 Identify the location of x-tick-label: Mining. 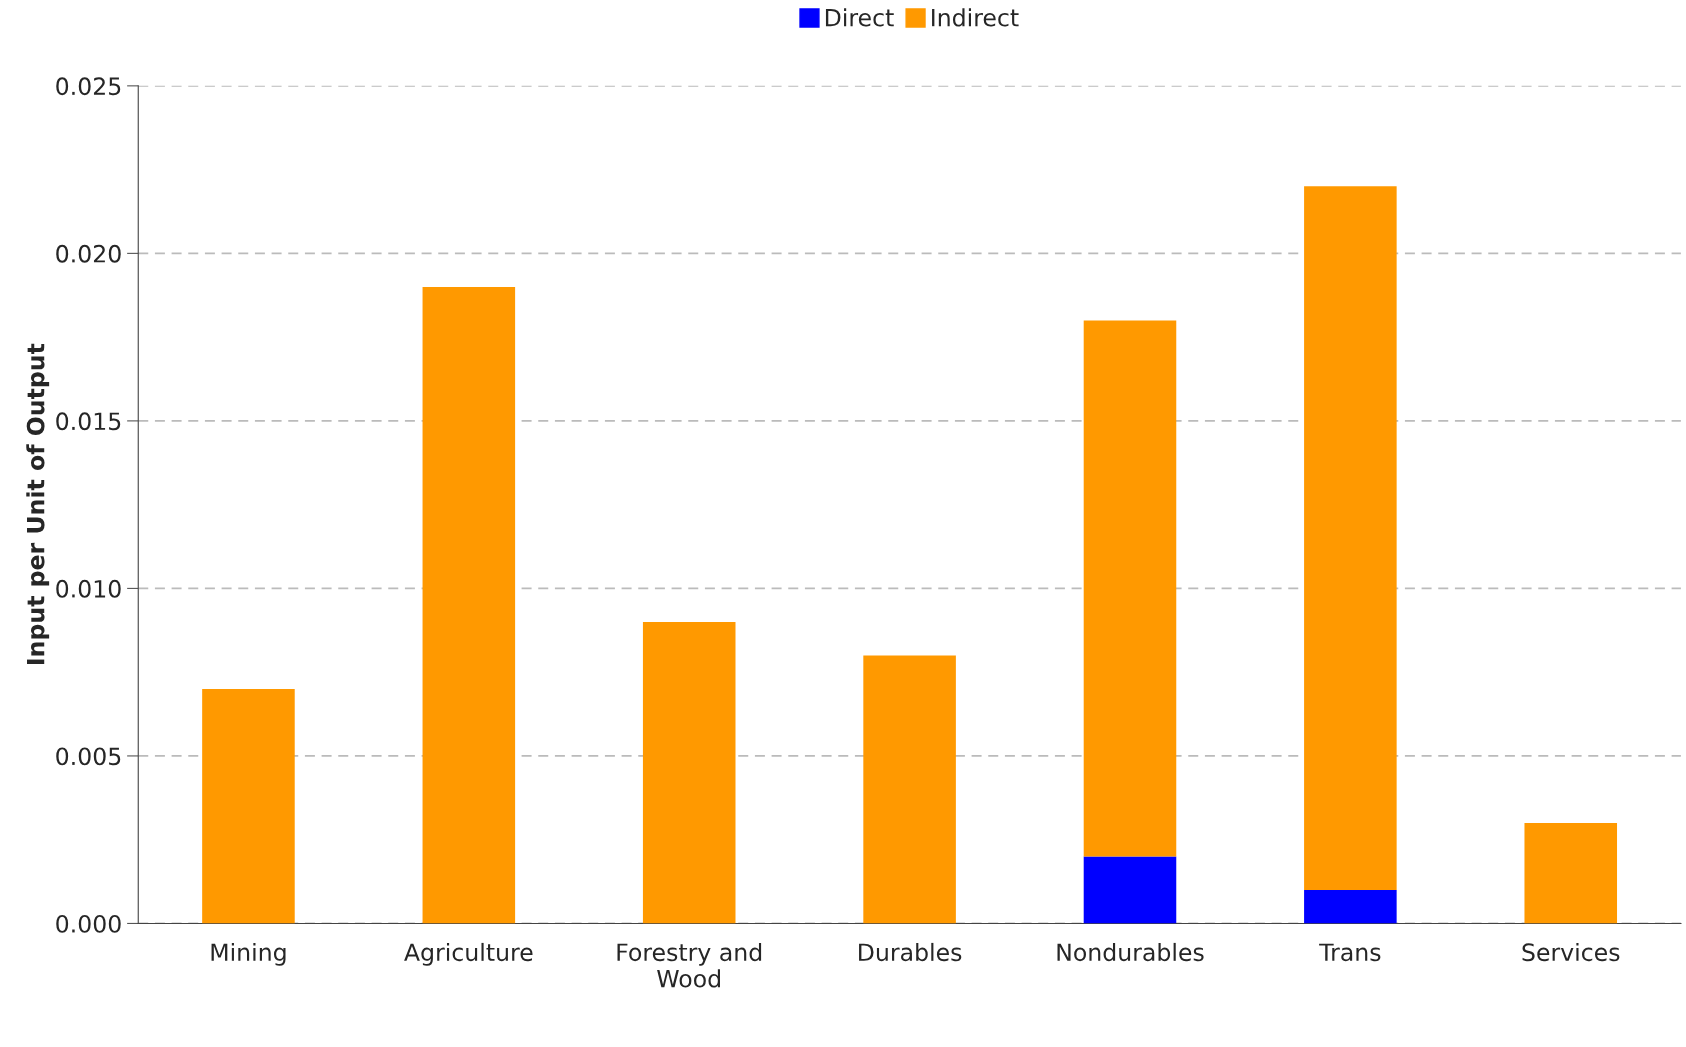
(248, 954).